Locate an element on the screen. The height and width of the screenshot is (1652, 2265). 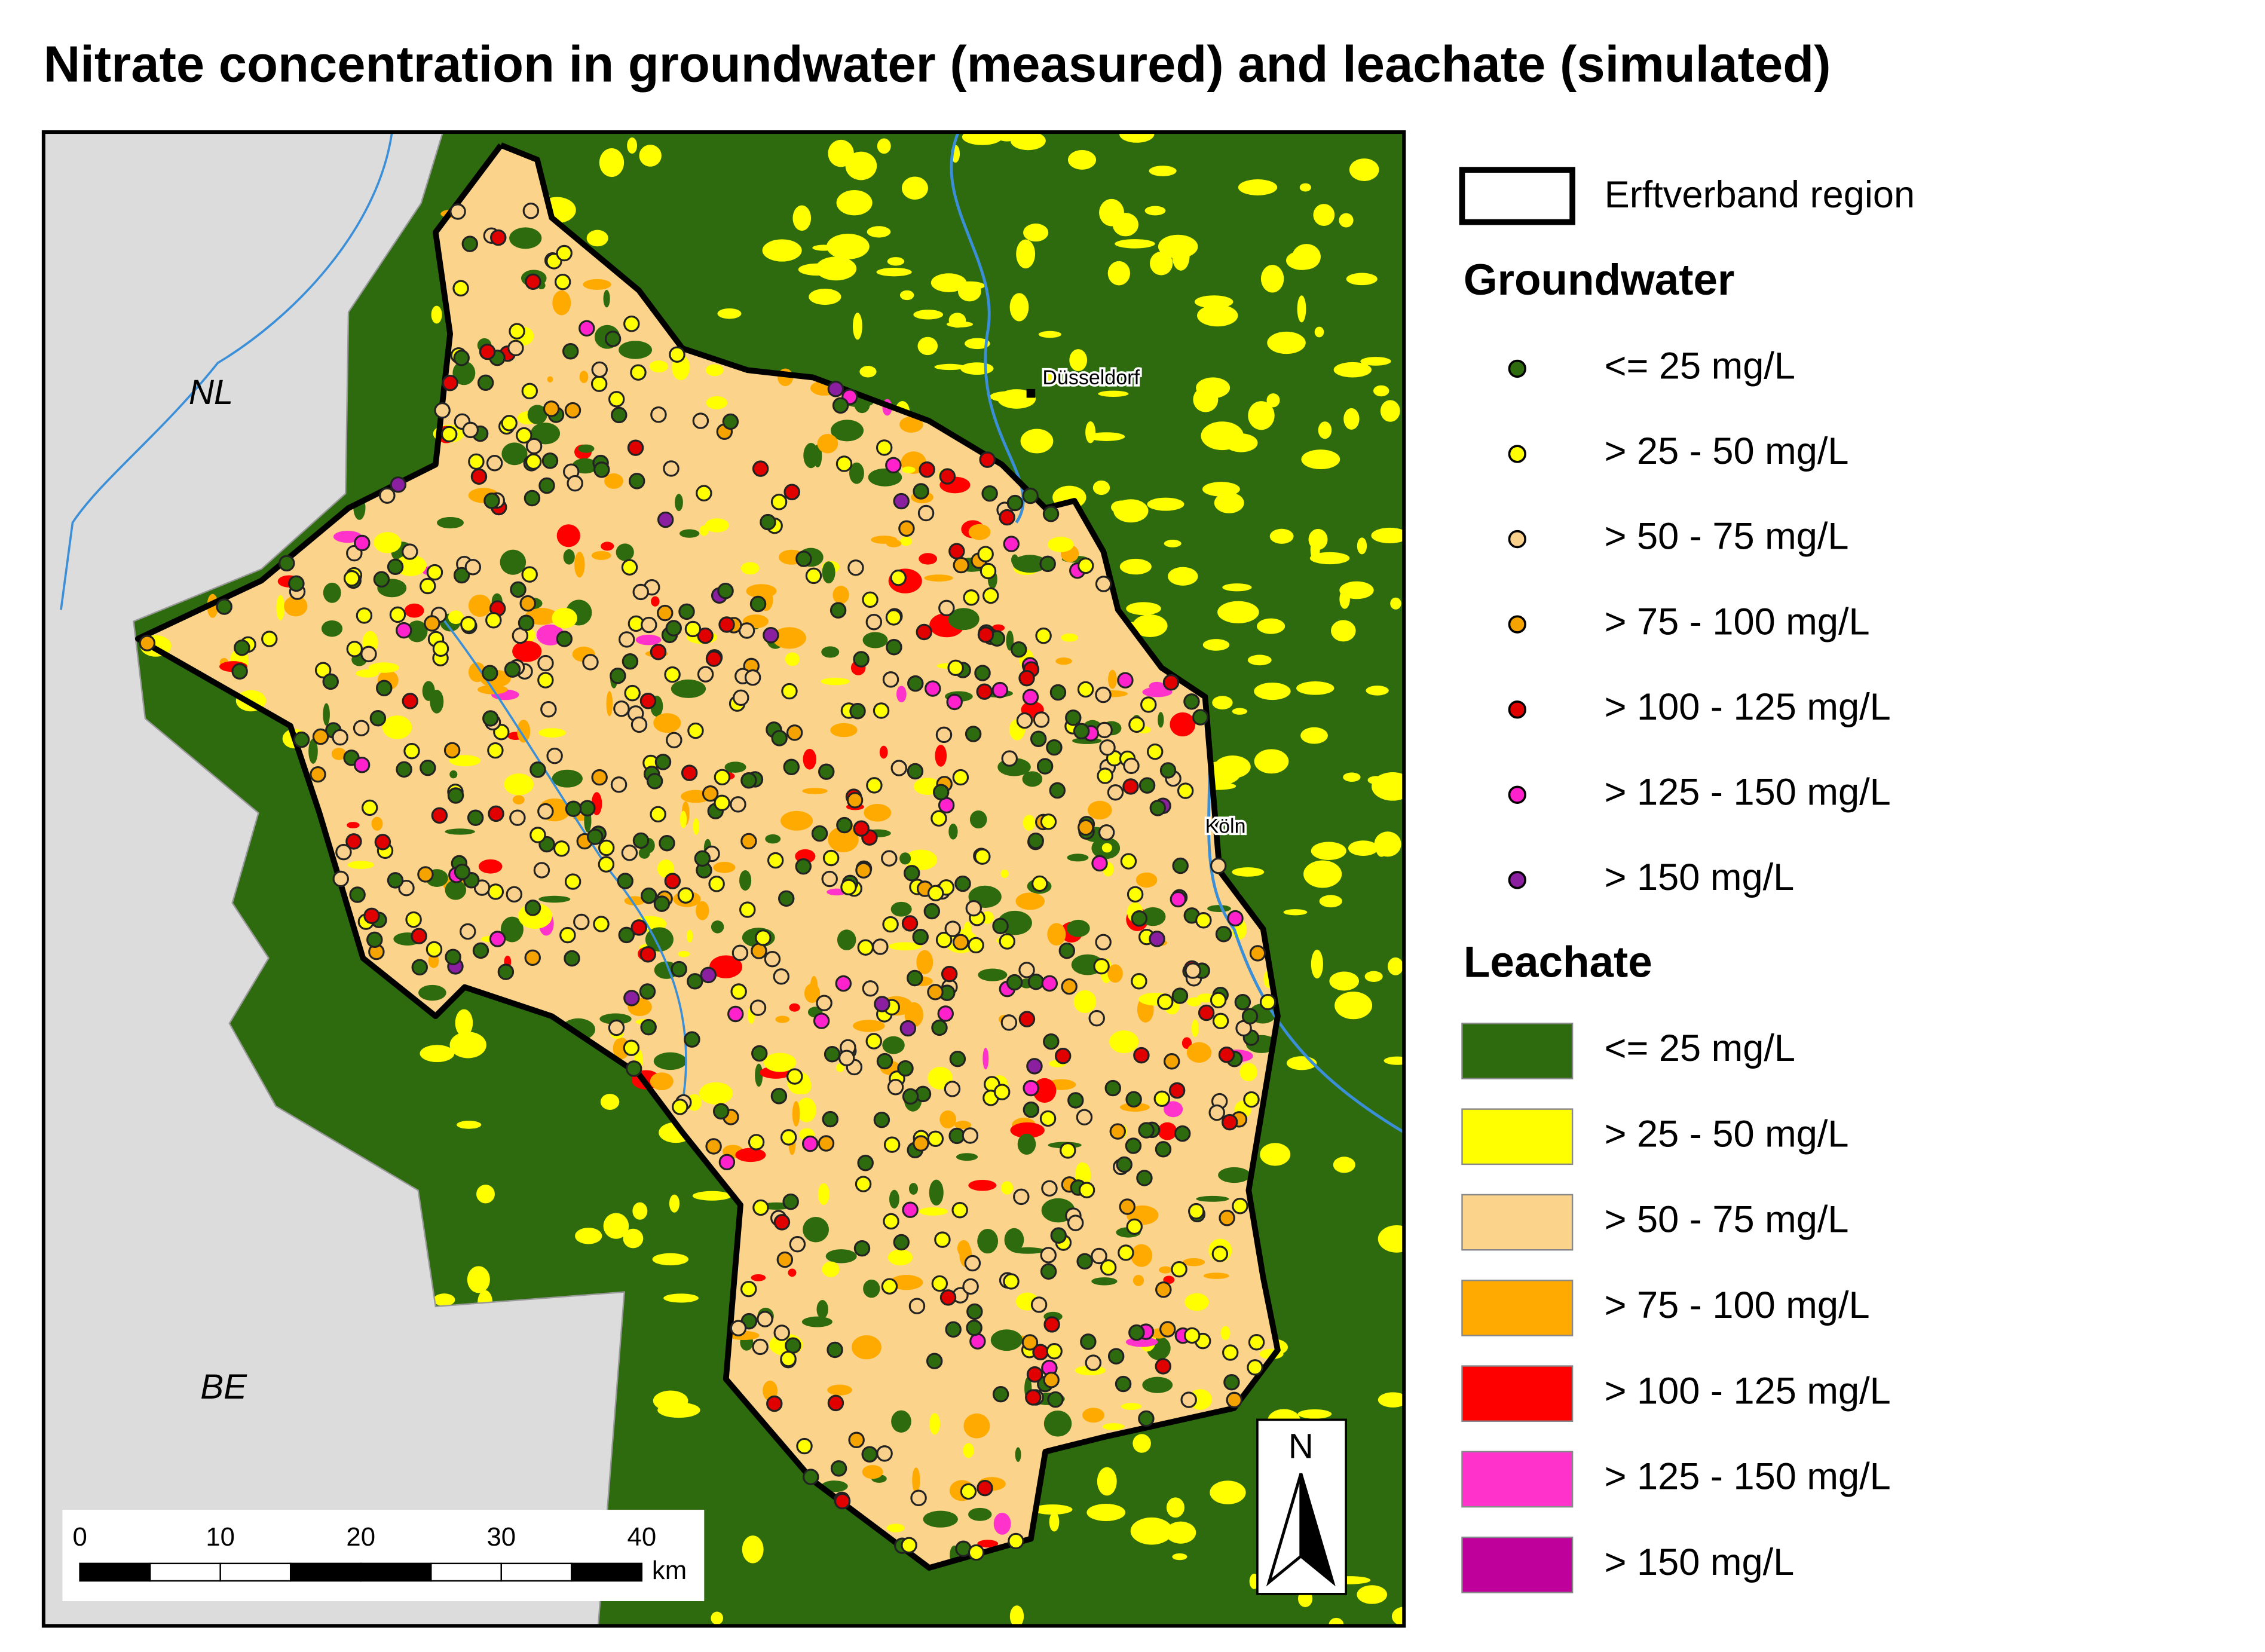
legend-label: > 25 - 50 mg/L is located at coordinates (1727, 451).